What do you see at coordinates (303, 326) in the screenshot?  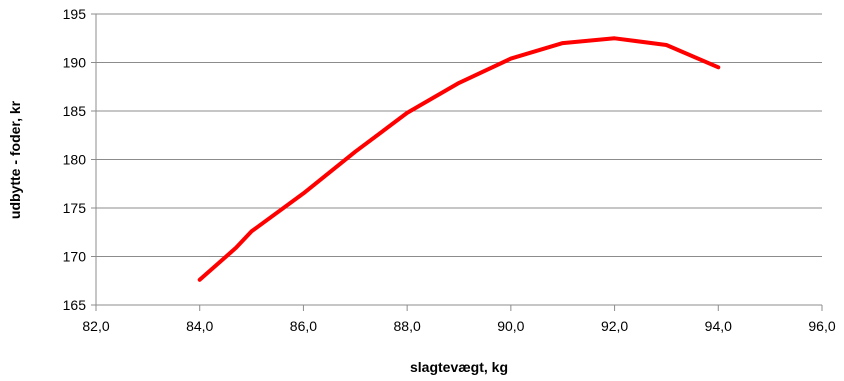 I see `x-tick-label-2: 86,0` at bounding box center [303, 326].